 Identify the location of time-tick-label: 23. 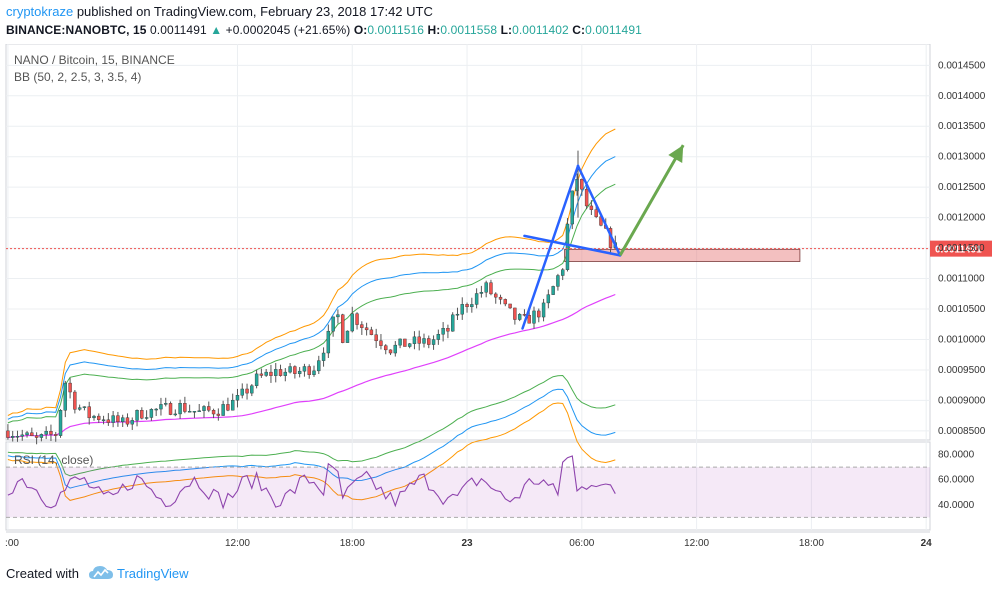
(467, 543).